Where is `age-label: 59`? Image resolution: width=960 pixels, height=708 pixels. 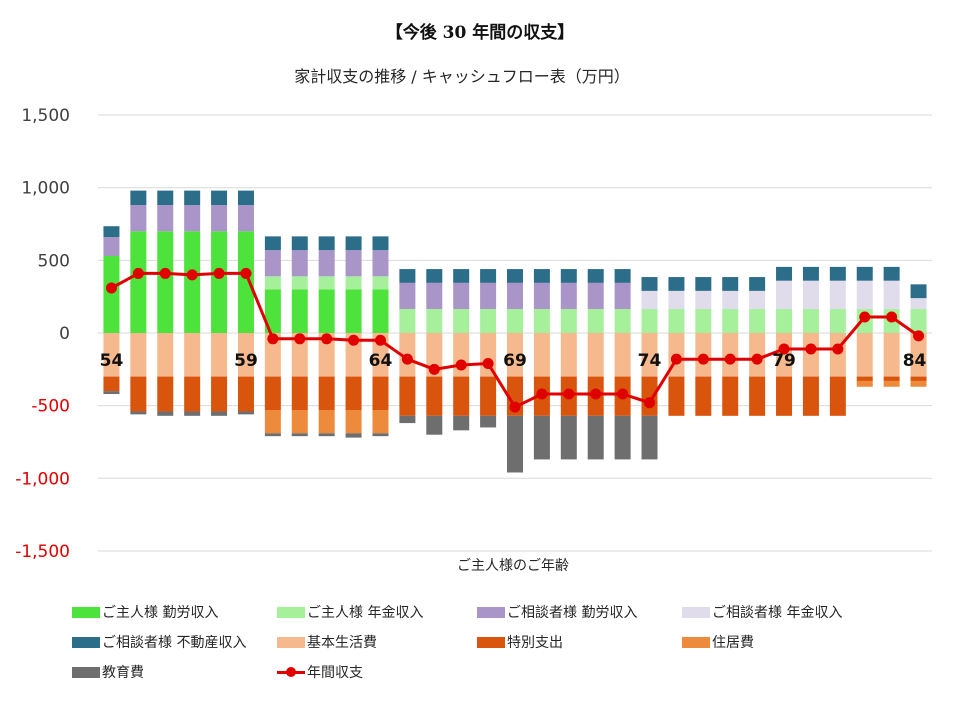
age-label: 59 is located at coordinates (246, 361).